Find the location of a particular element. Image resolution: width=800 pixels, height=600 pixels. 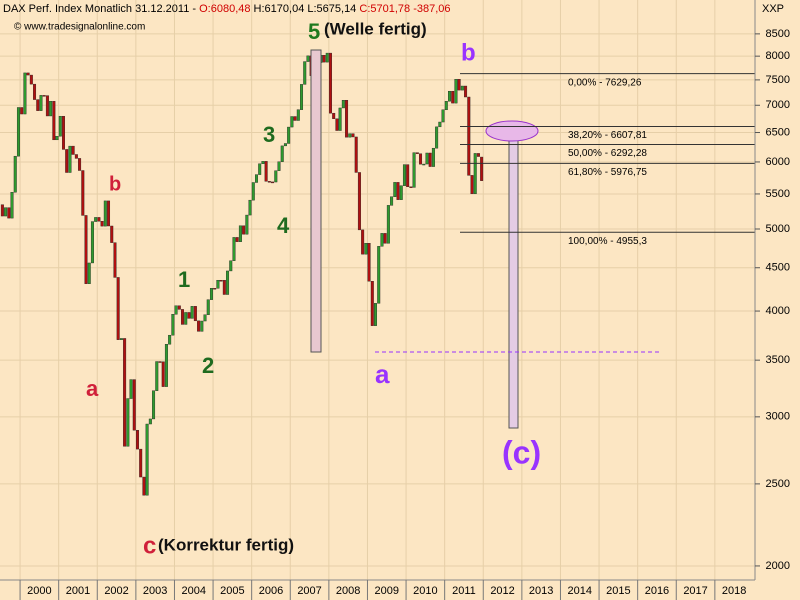

x-tick-label: 2015 is located at coordinates (618, 591).